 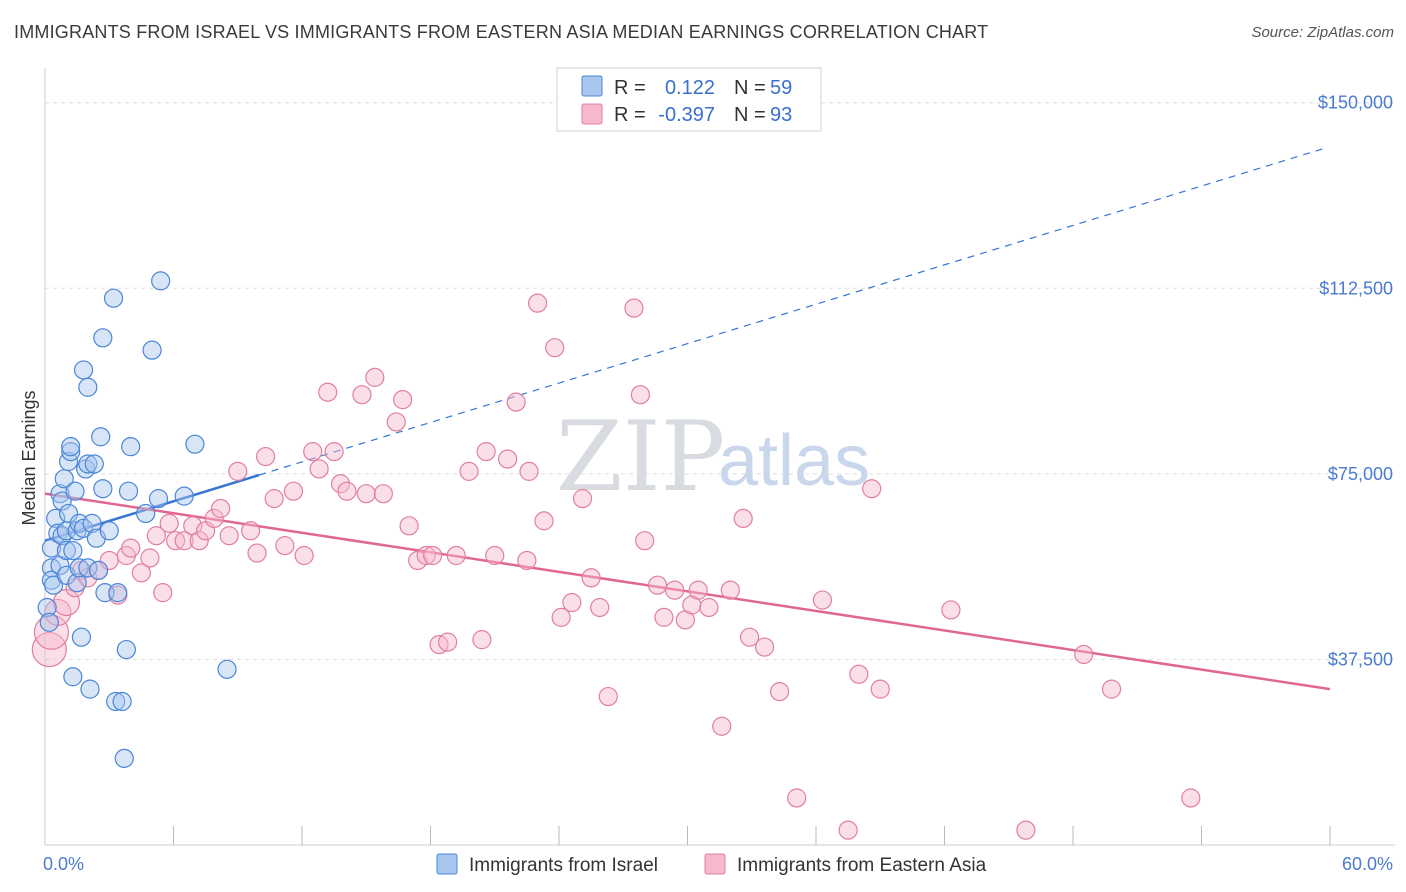 What do you see at coordinates (715, 864) in the screenshot?
I see `bottom-legend-swatch-asia` at bounding box center [715, 864].